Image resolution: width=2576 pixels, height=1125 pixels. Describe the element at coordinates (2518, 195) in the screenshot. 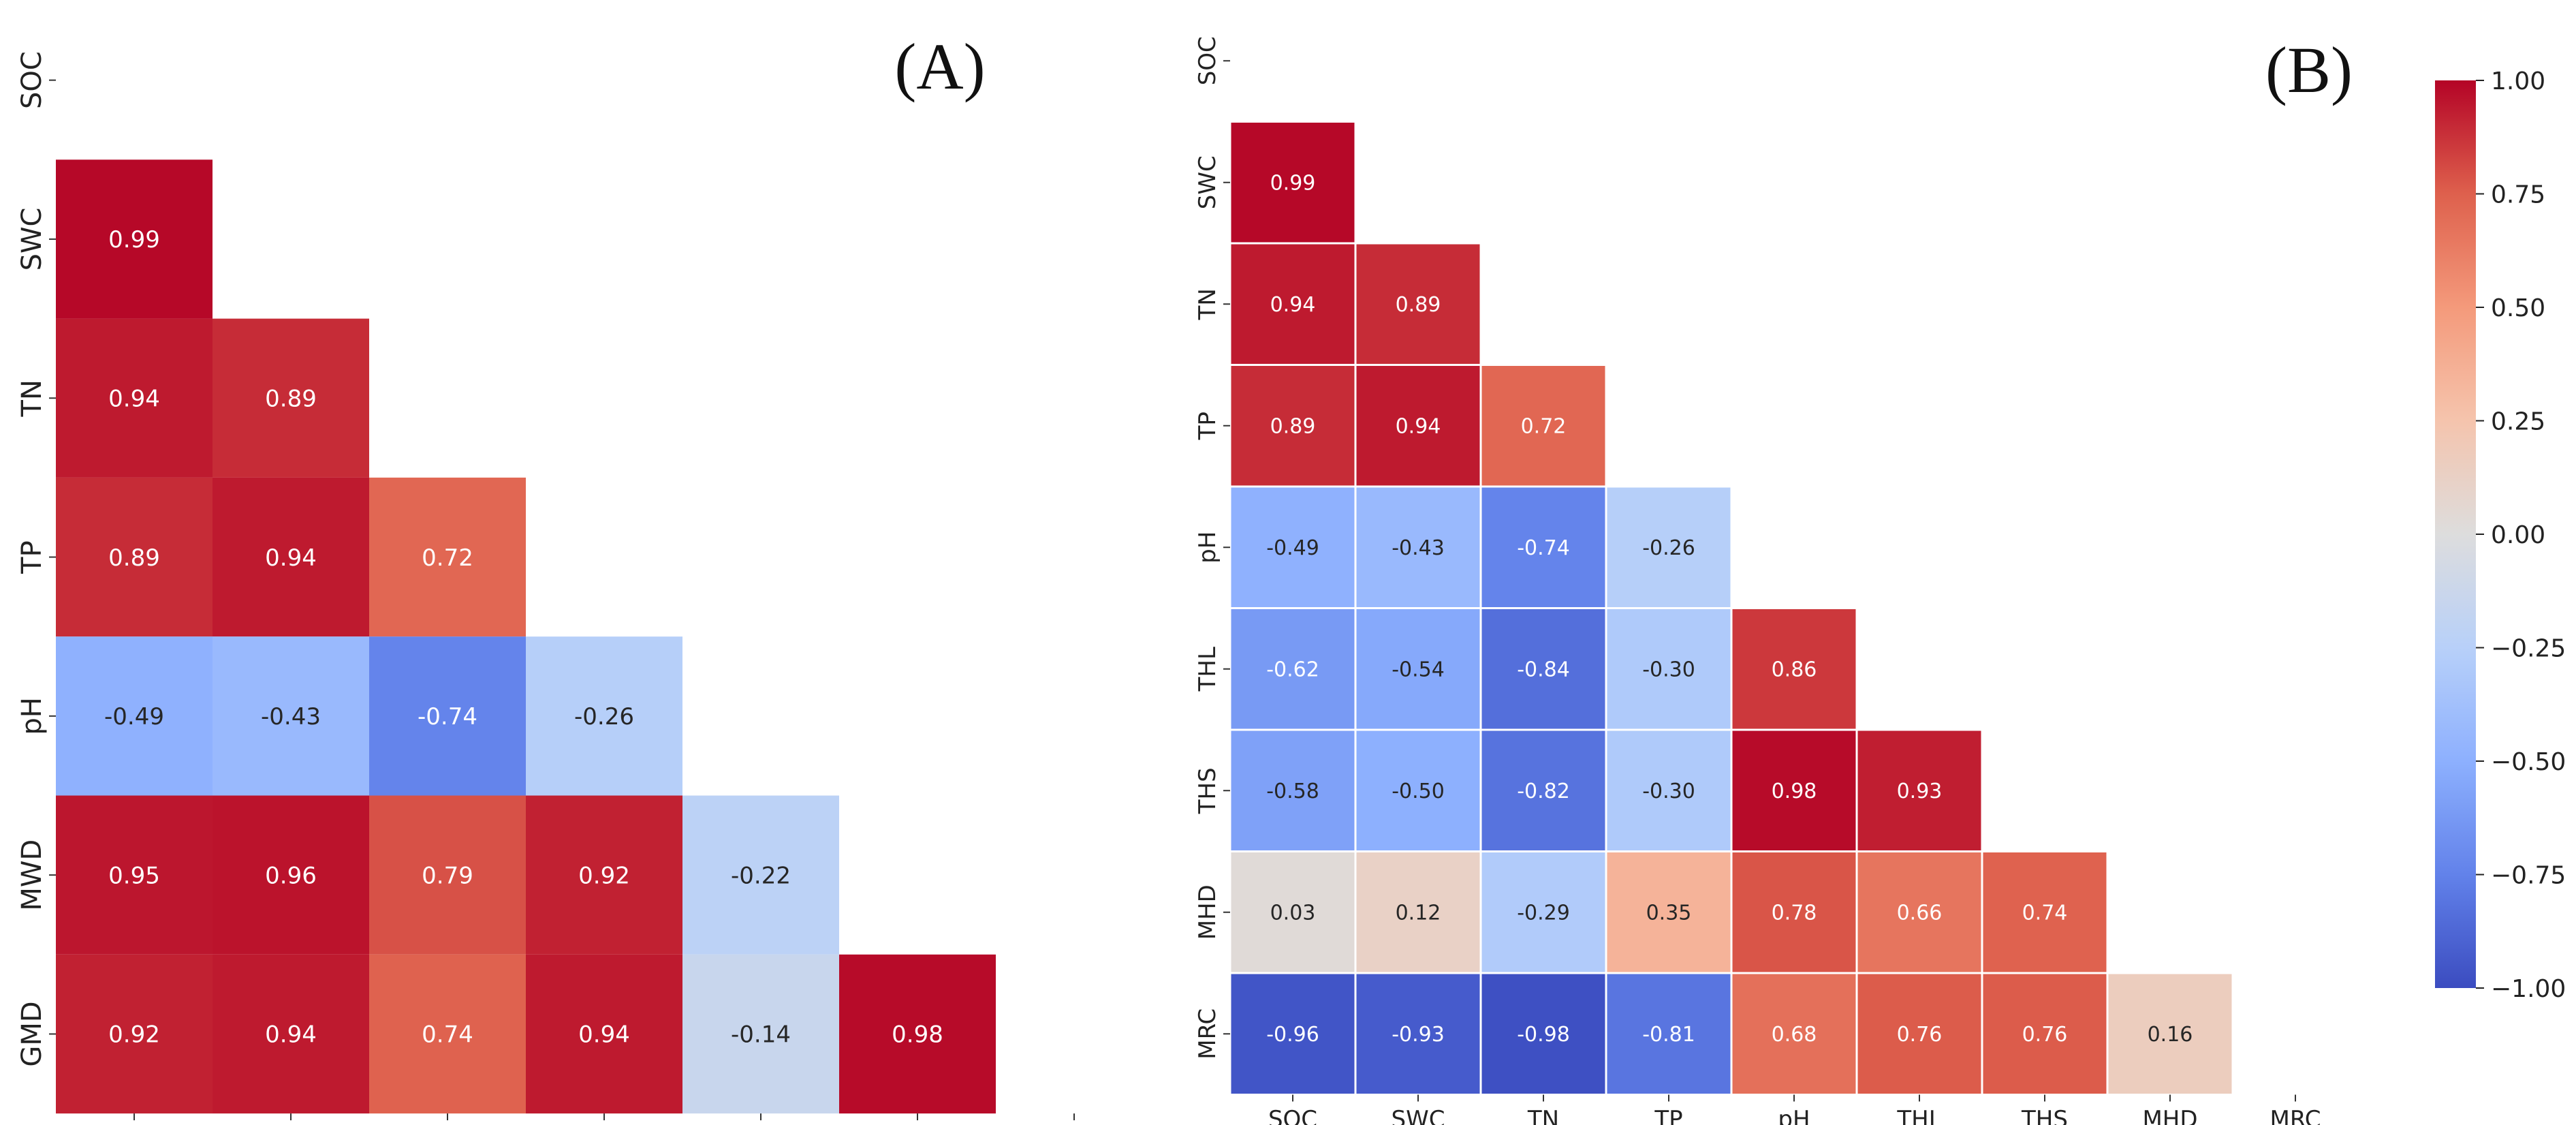

I see `colorbar-tick-label: 0.75` at that location.